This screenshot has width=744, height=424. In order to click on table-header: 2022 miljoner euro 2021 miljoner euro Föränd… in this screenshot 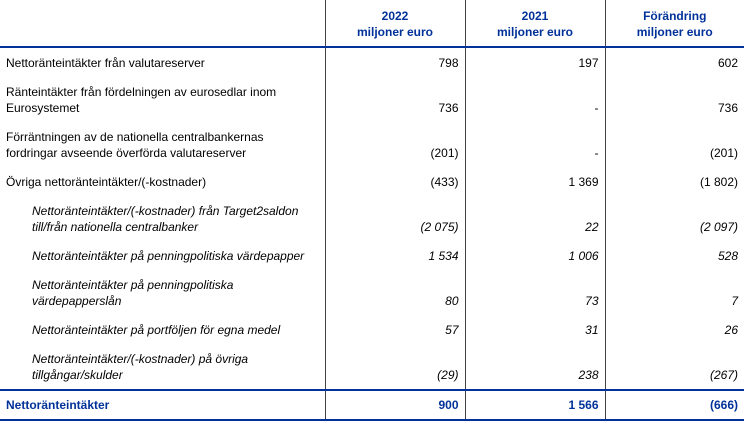, I will do `click(372, 24)`.